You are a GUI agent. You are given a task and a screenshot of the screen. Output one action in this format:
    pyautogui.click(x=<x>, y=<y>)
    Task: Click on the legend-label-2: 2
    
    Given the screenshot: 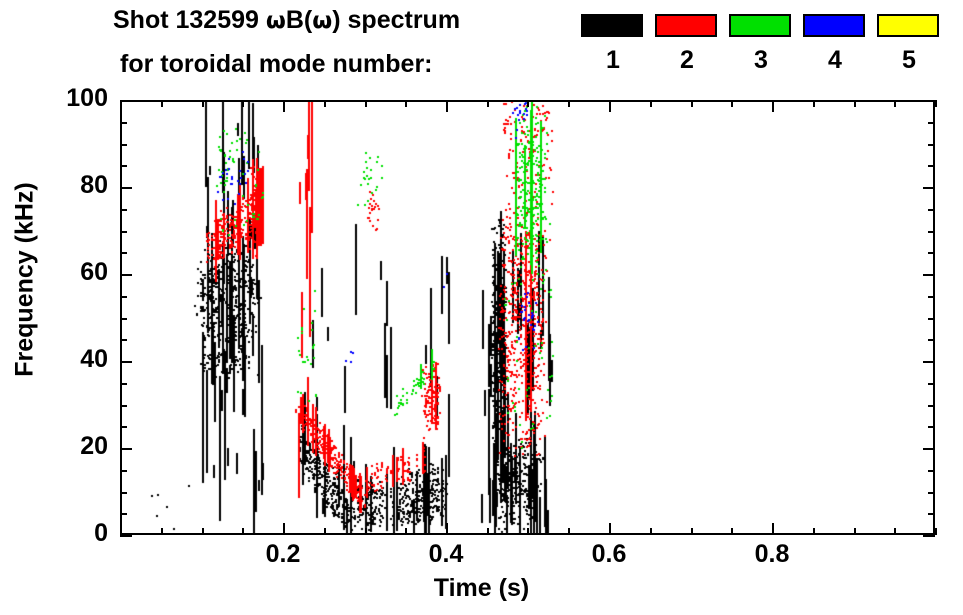 What is the action you would take?
    pyautogui.click(x=687, y=60)
    